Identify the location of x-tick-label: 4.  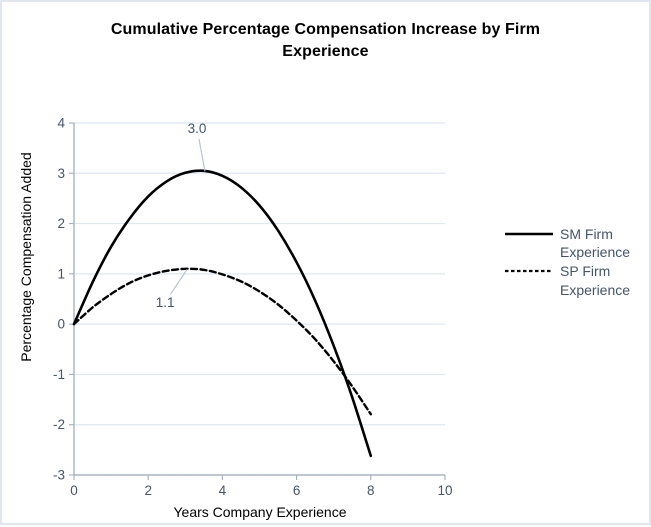
(223, 490).